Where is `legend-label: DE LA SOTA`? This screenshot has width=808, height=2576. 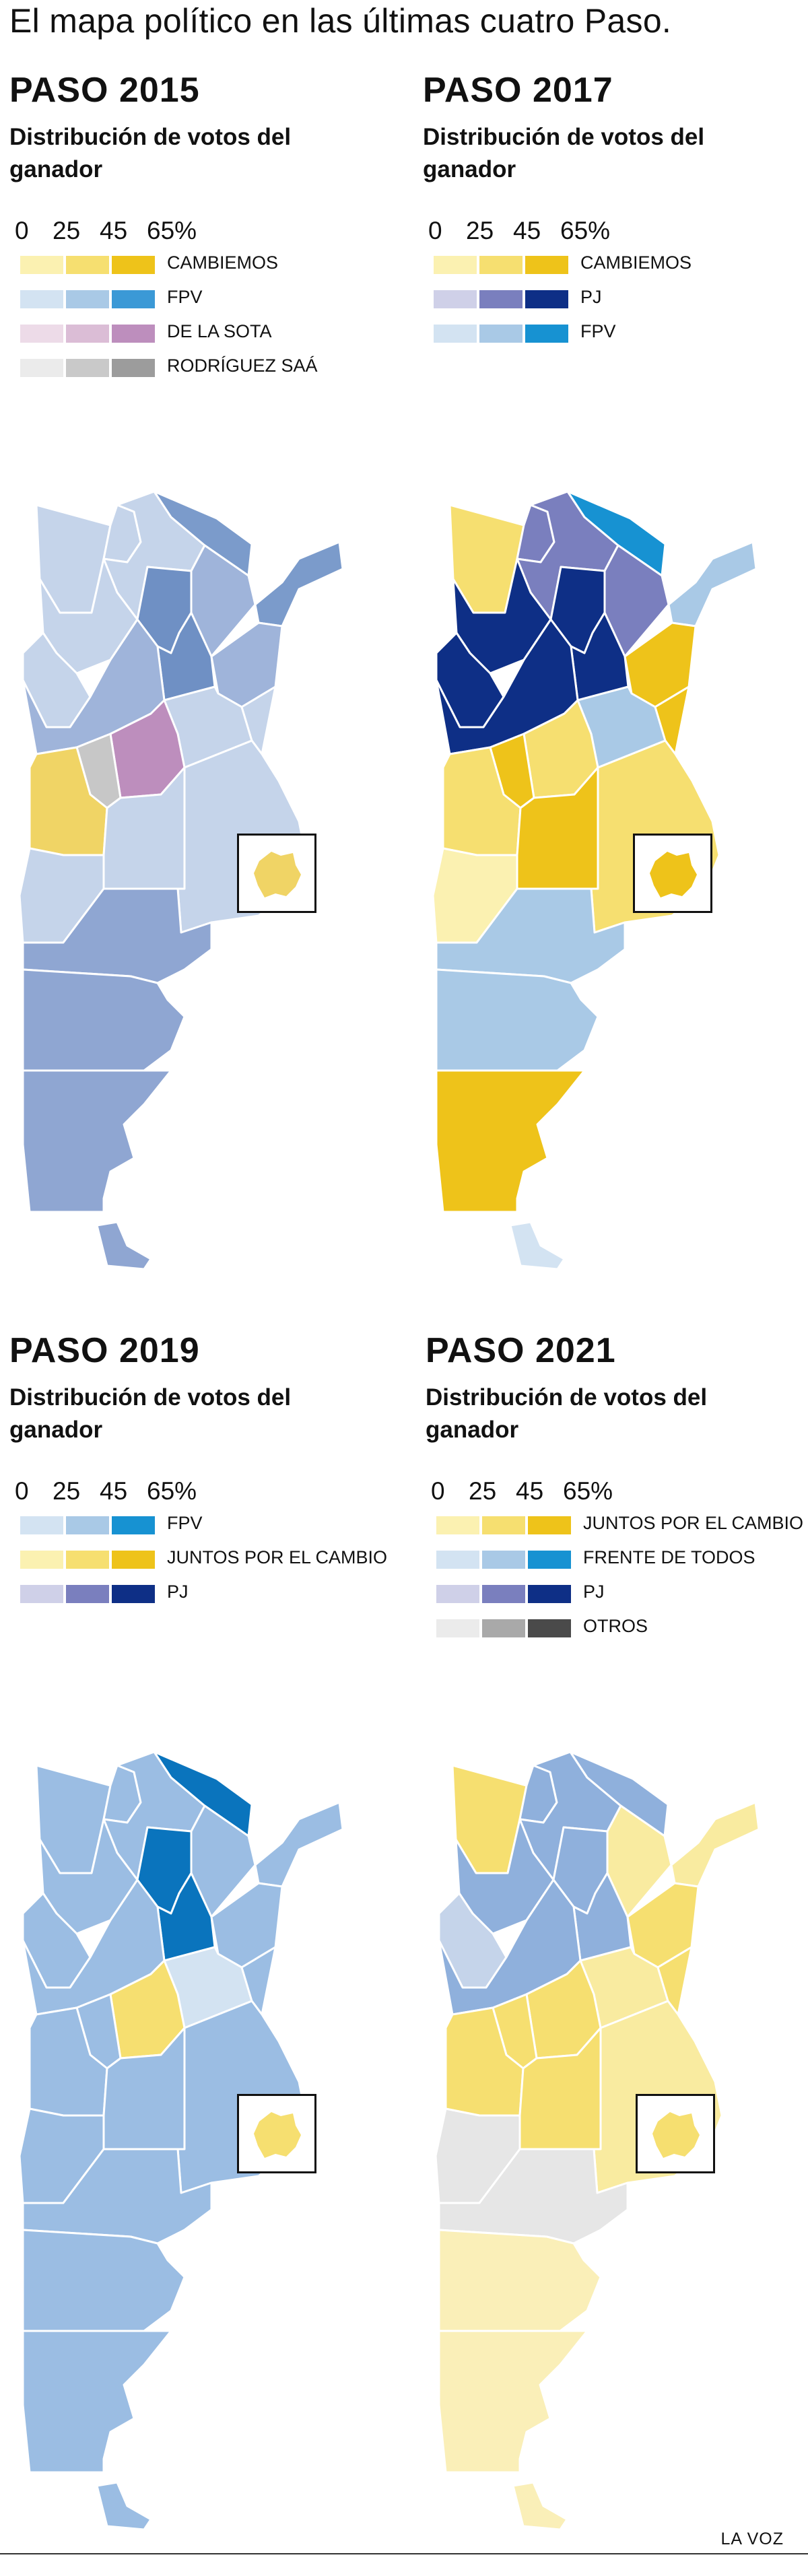 legend-label: DE LA SOTA is located at coordinates (219, 331).